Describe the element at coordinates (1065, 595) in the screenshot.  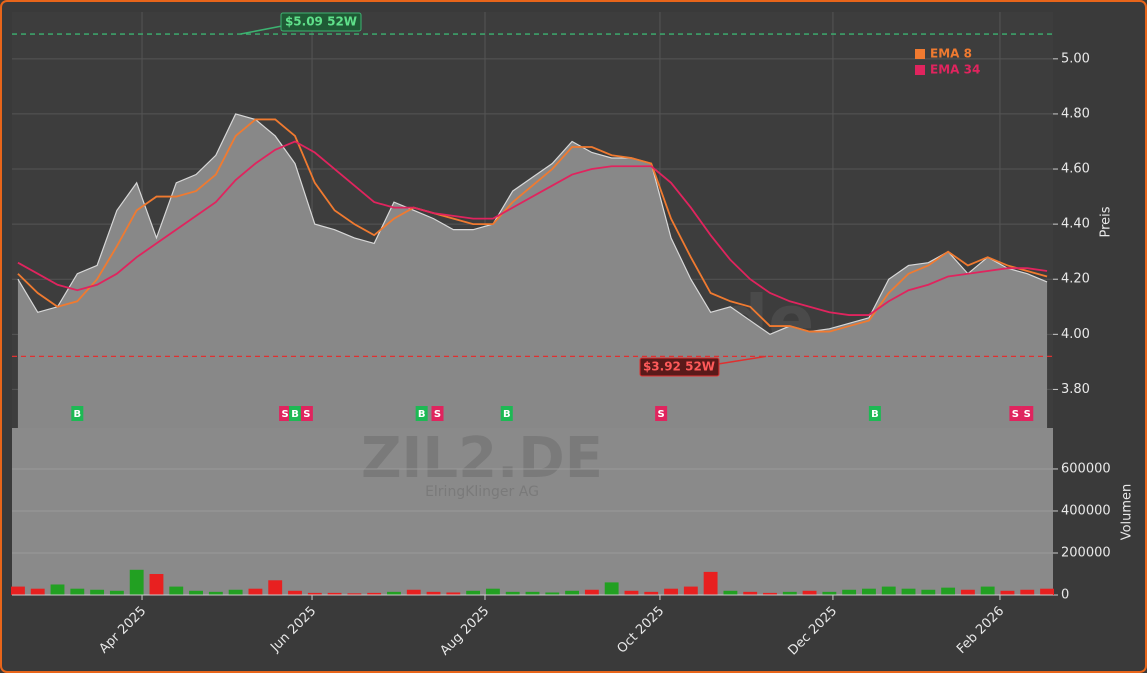
I see `y-tick-label: 0` at that location.